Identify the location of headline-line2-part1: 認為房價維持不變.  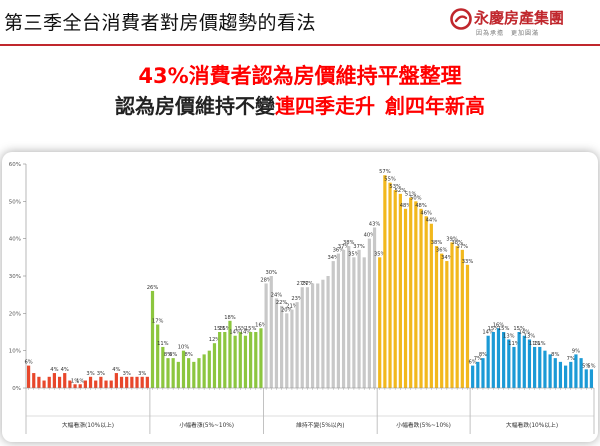
(195, 106).